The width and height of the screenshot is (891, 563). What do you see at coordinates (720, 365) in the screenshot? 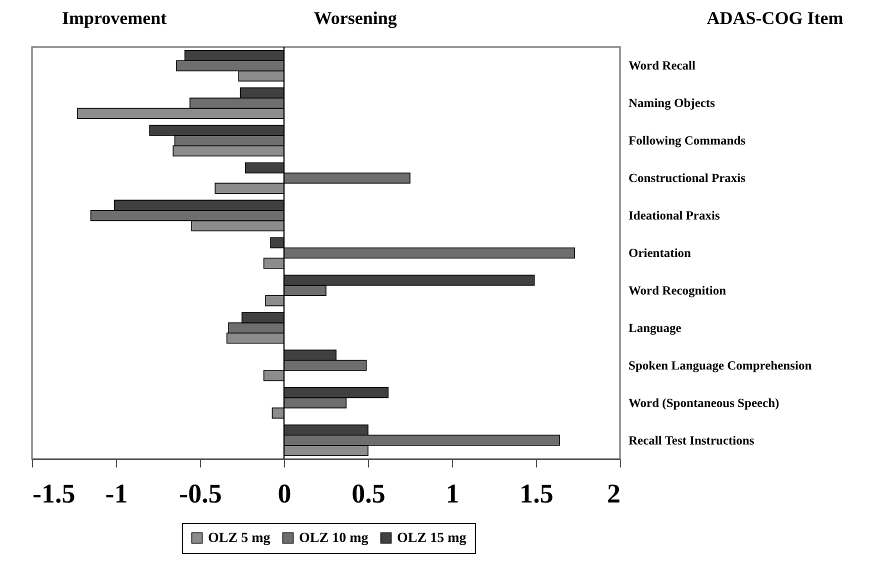
I see `y-tick-label: Spoken Language Comprehension` at bounding box center [720, 365].